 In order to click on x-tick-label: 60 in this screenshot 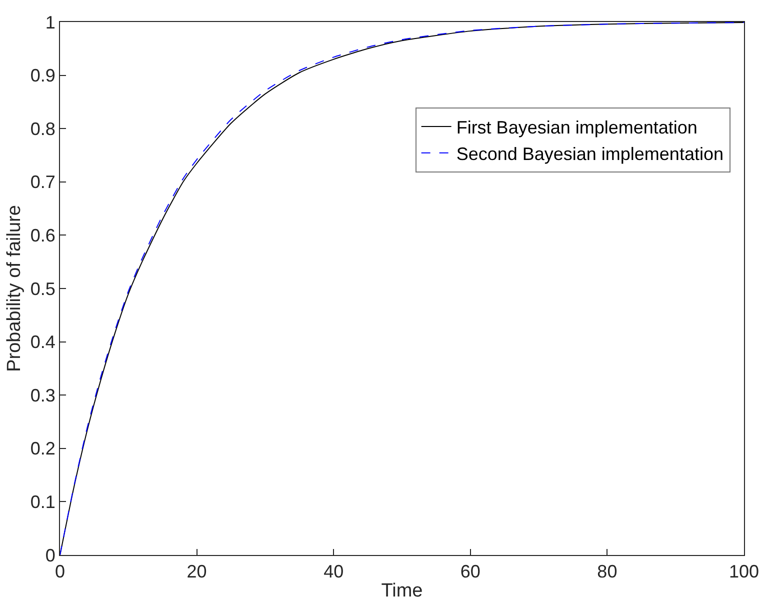, I will do `click(470, 572)`.